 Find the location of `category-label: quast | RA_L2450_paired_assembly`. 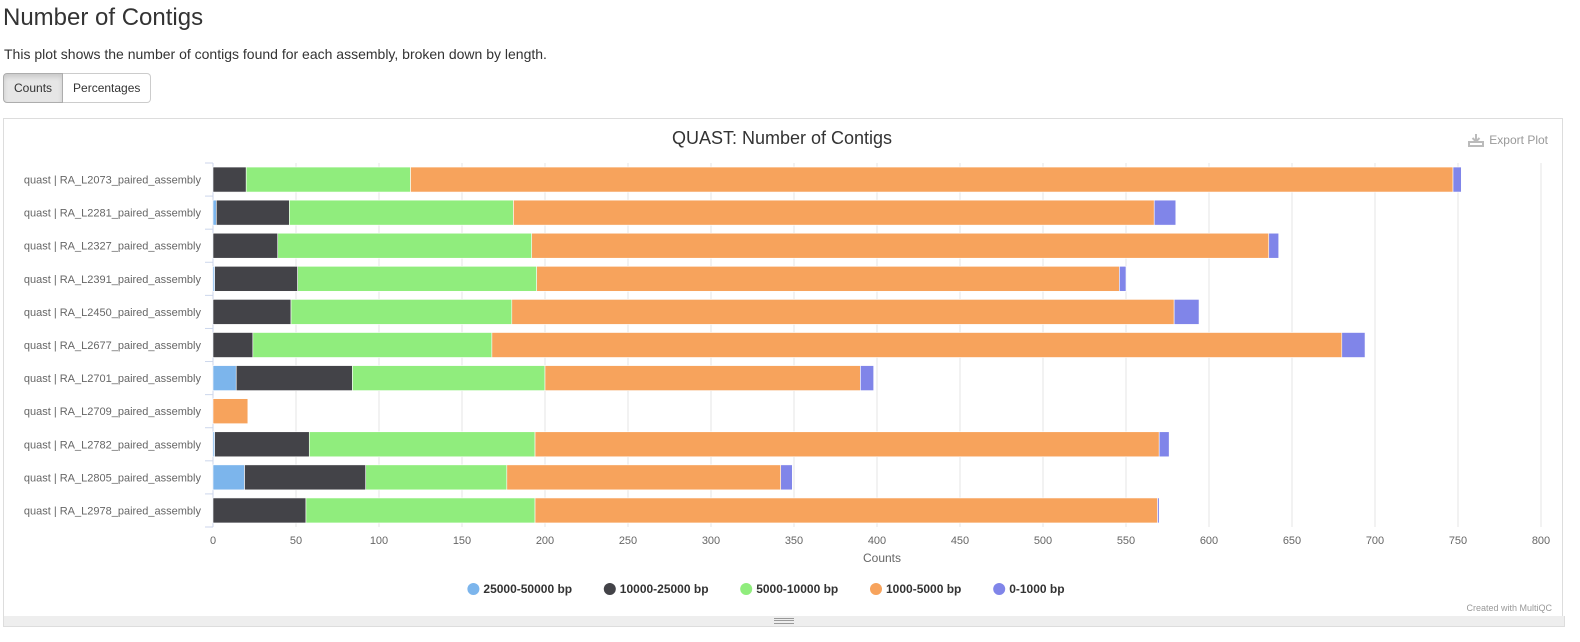

category-label: quast | RA_L2450_paired_assembly is located at coordinates (113, 313).